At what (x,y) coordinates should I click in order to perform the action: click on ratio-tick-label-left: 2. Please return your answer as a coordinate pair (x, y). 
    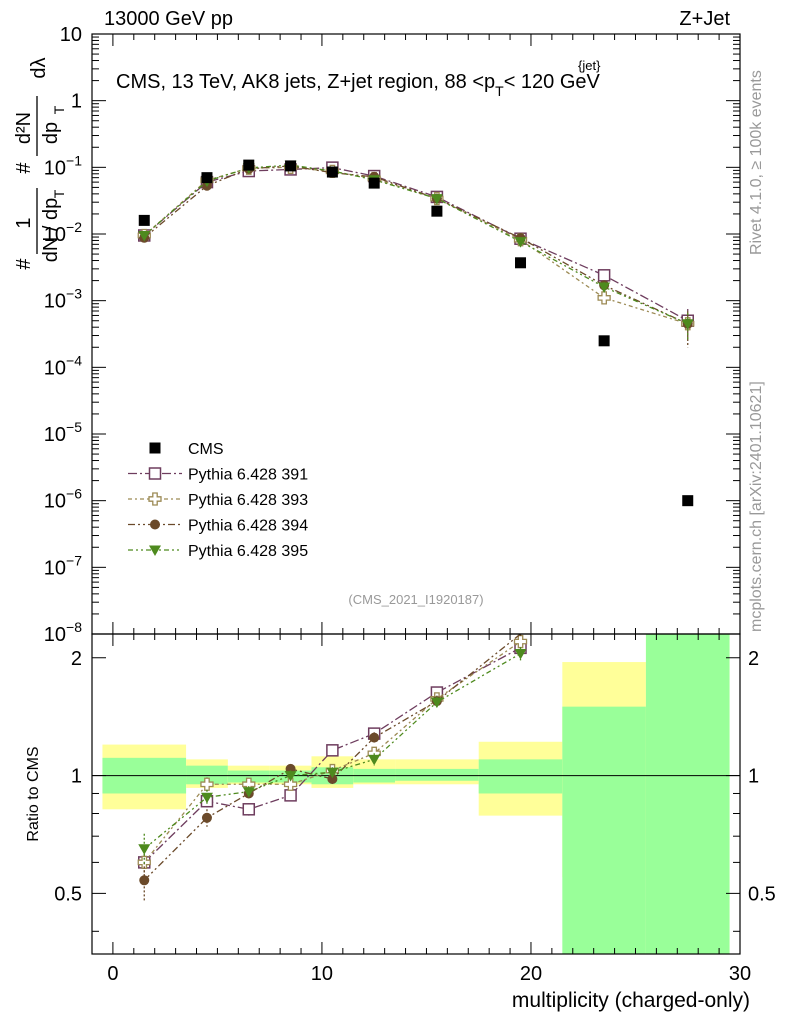
    Looking at the image, I should click on (76, 659).